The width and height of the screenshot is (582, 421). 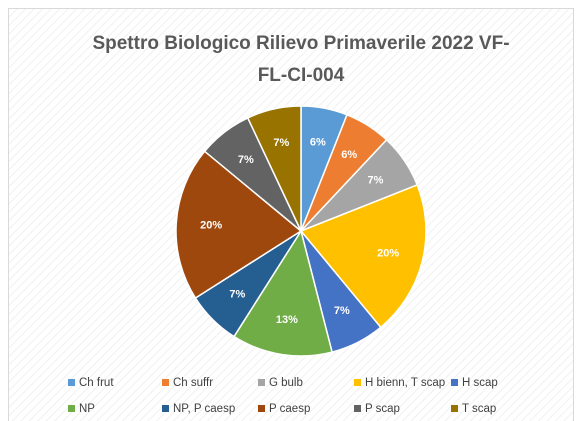 I want to click on legend-label: NP, P caesp, so click(x=204, y=409).